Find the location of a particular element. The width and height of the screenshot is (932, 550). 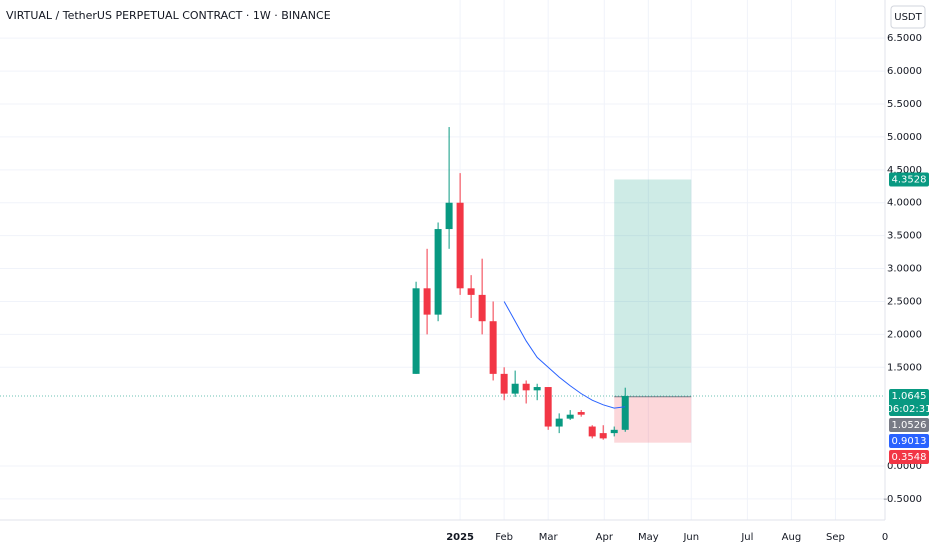

y-tick-label: 6.5000 is located at coordinates (904, 38).